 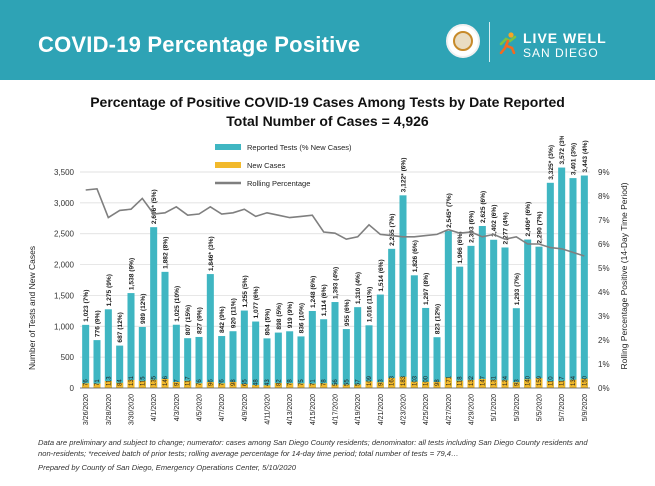 What do you see at coordinates (200, 382) in the screenshot?
I see `case-label: 76` at bounding box center [200, 382].